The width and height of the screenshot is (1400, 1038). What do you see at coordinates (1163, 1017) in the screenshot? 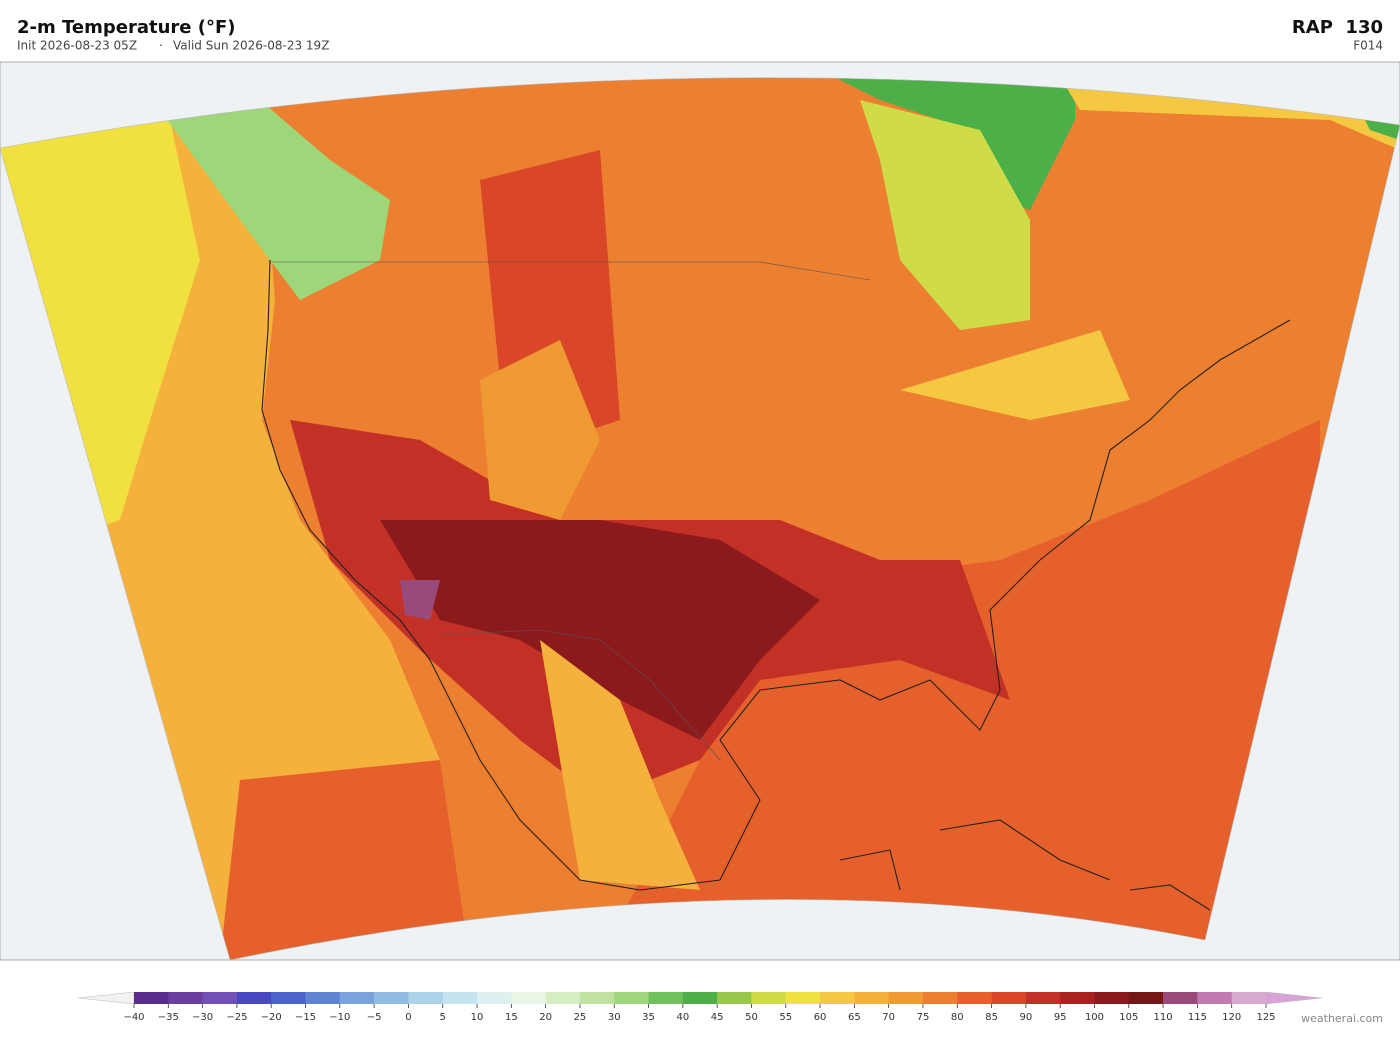
I see `colorbar-tick-label: 110` at bounding box center [1163, 1017].